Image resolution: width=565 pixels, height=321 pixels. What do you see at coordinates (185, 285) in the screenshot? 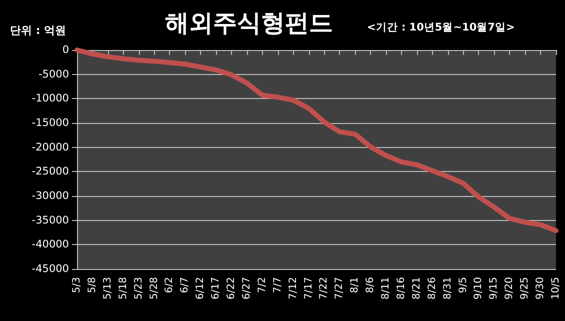
I see `x-tick-label: 6/7` at bounding box center [185, 285].